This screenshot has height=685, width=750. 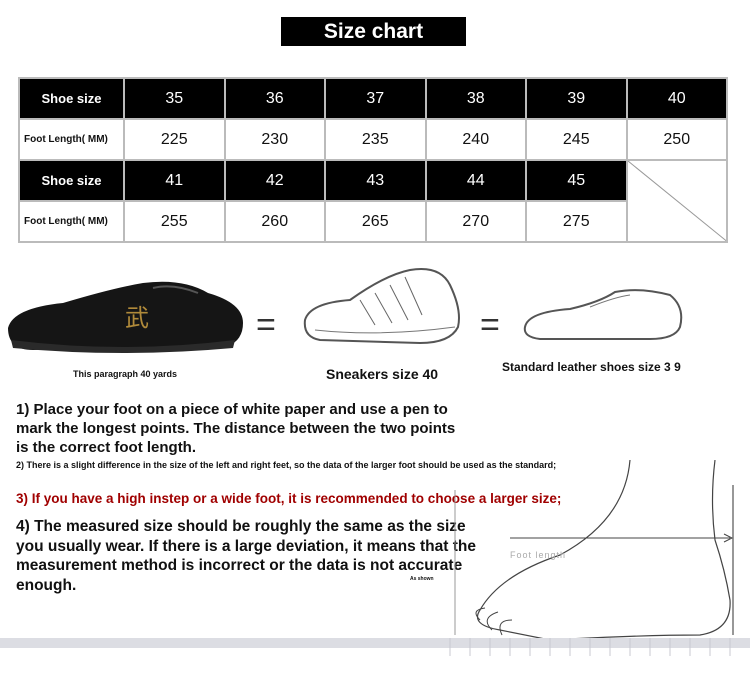 I want to click on length-cell: 240, so click(x=475, y=139).